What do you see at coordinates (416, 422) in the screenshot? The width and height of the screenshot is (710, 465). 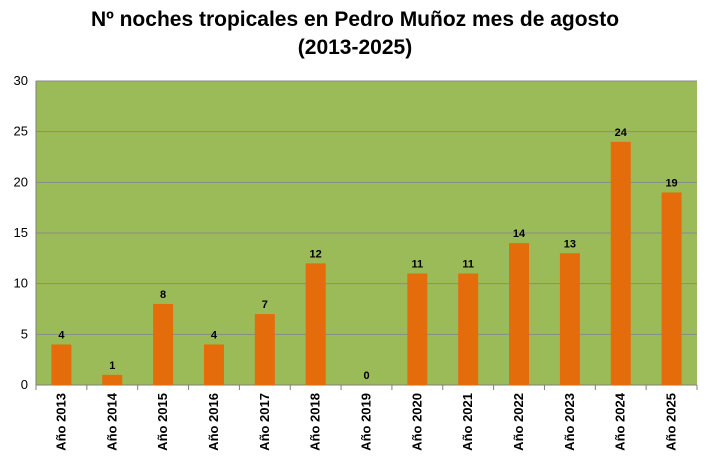 I see `x-tick-label: Año 2020` at bounding box center [416, 422].